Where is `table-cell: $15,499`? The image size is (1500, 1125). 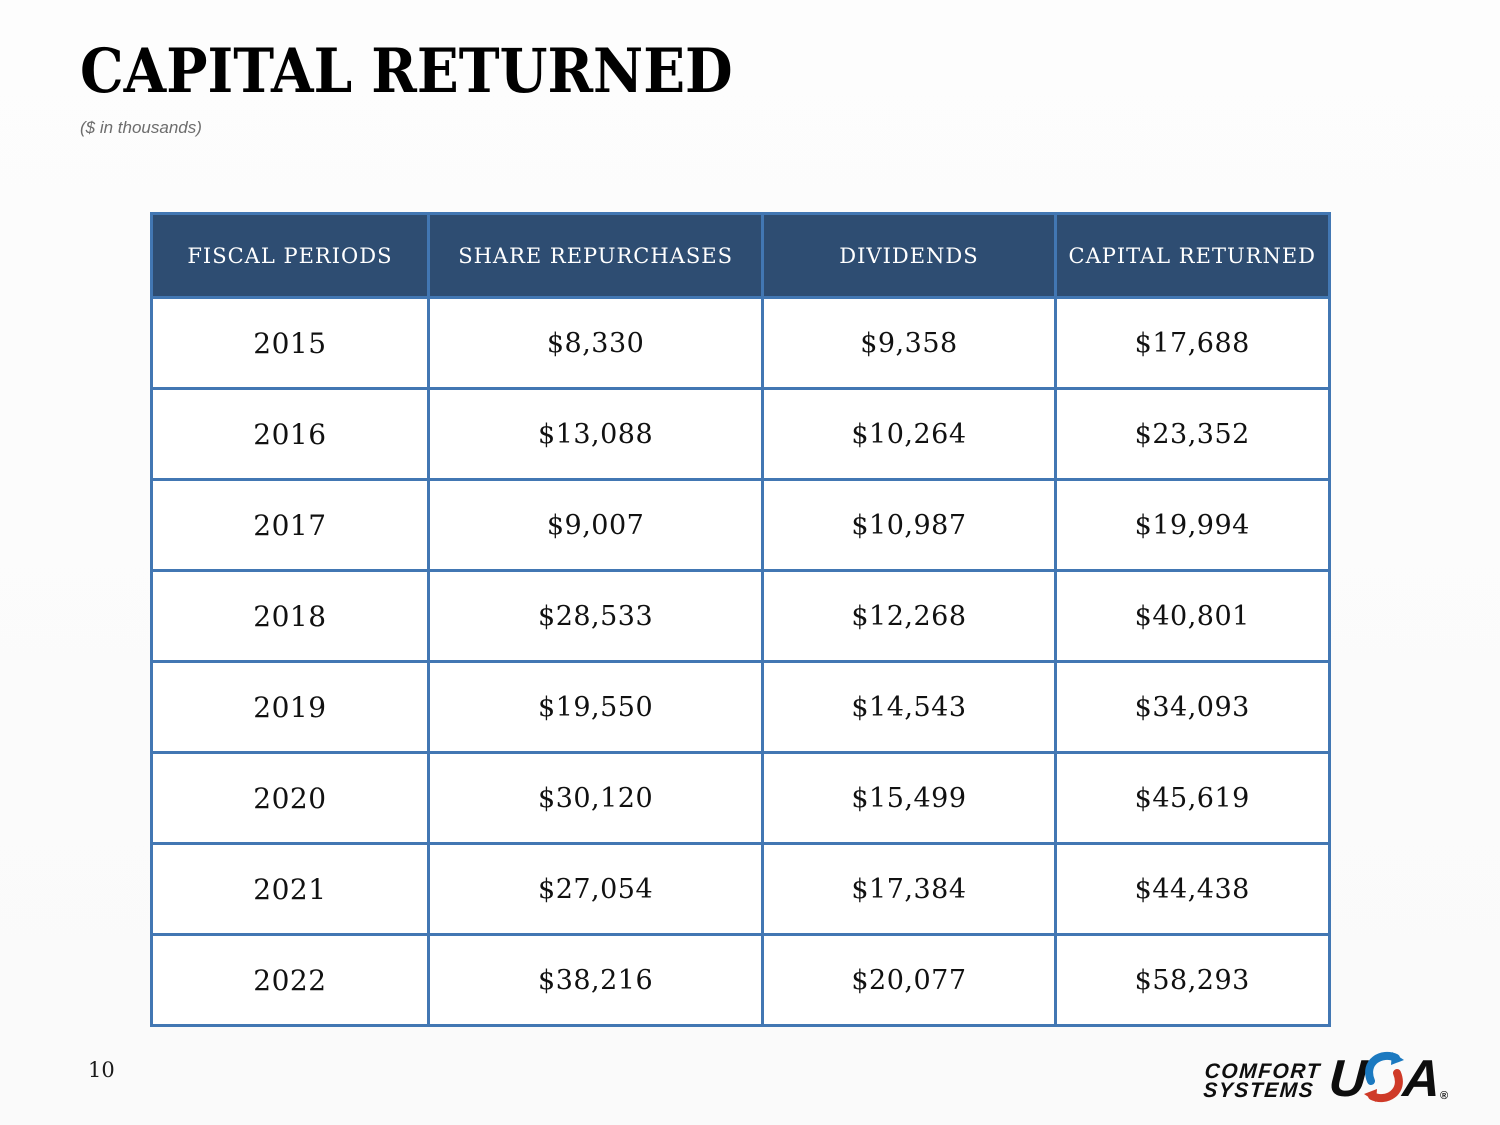
table-cell: $15,499 is located at coordinates (909, 798).